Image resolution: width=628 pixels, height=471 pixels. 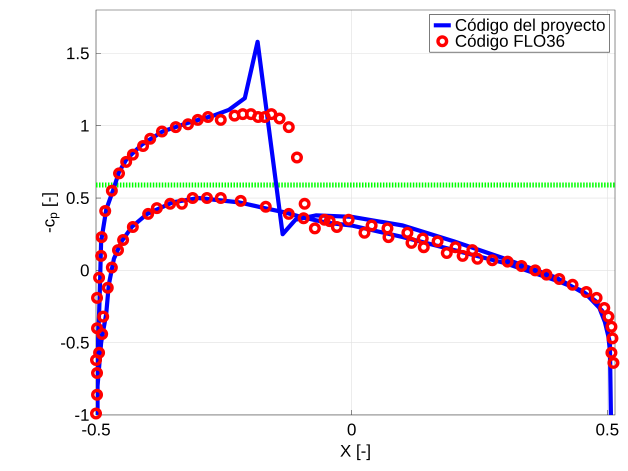 What do you see at coordinates (82, 415) in the screenshot?
I see `y-tick-label: -1` at bounding box center [82, 415].